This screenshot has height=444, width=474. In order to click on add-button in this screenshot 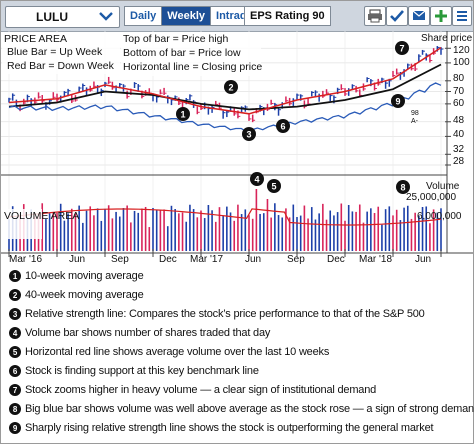, I will do `click(441, 16)`.